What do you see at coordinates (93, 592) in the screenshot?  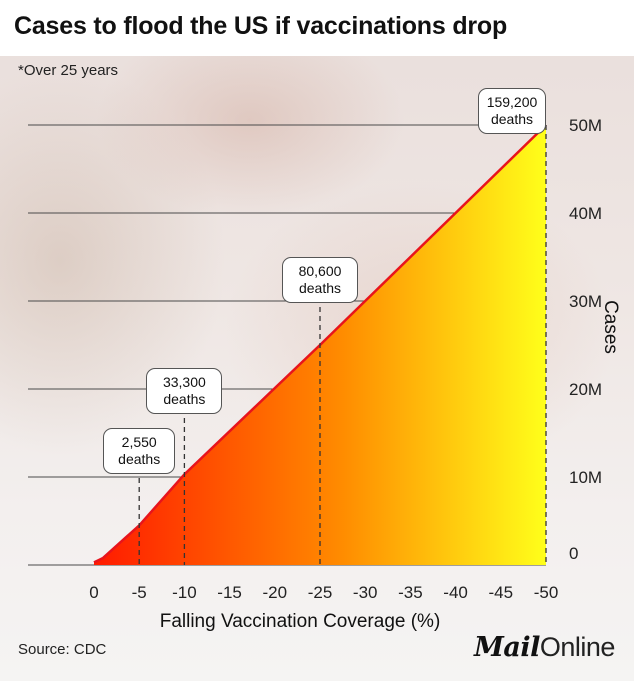 I see `x-tick-label-0: 0` at bounding box center [93, 592].